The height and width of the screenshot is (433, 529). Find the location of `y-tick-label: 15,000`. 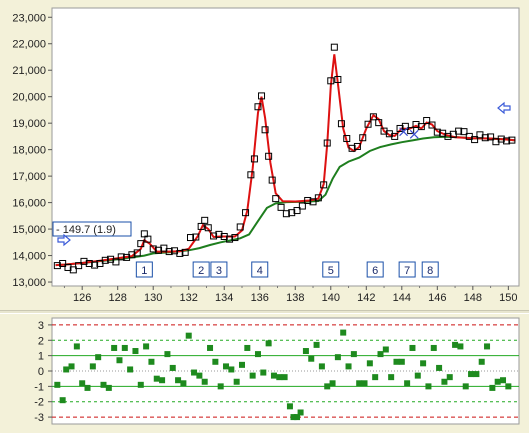

y-tick-label: 15,000 is located at coordinates (29, 230).